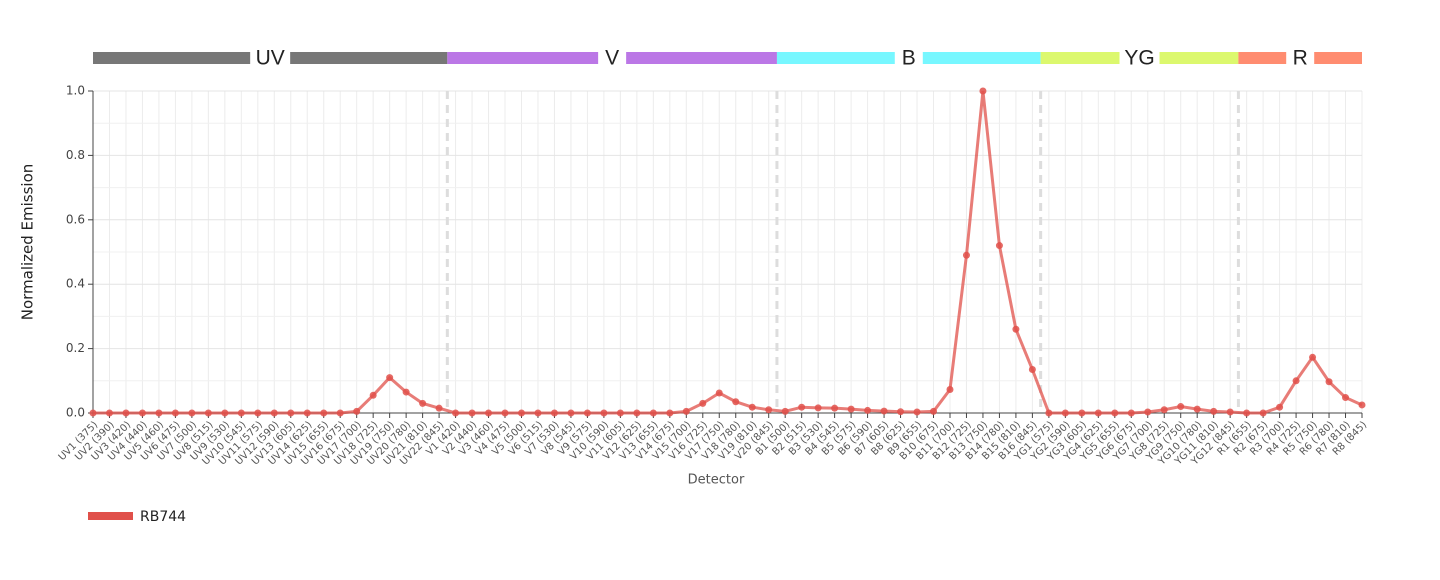 The width and height of the screenshot is (1440, 580). Describe the element at coordinates (110, 516) in the screenshot. I see `legend-swatch` at that location.